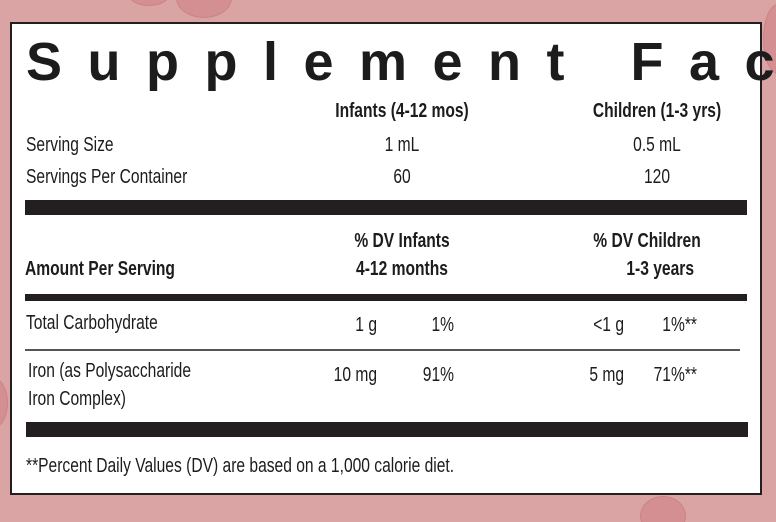 The image size is (776, 522). What do you see at coordinates (386, 207) in the screenshot?
I see `divider-thick` at bounding box center [386, 207].